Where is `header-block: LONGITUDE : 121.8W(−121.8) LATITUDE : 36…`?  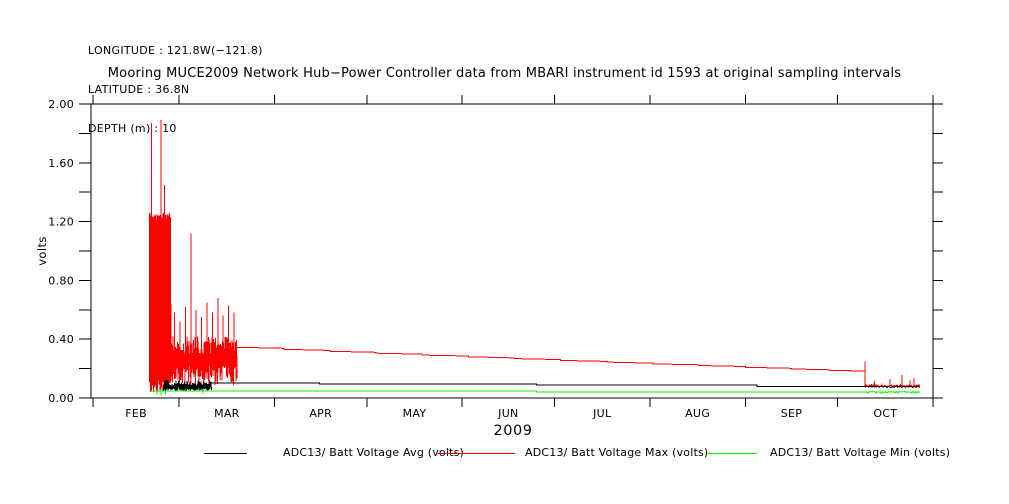 header-block: LONGITUDE : 121.8W(−121.8) LATITUDE : 36… is located at coordinates (175, 89).